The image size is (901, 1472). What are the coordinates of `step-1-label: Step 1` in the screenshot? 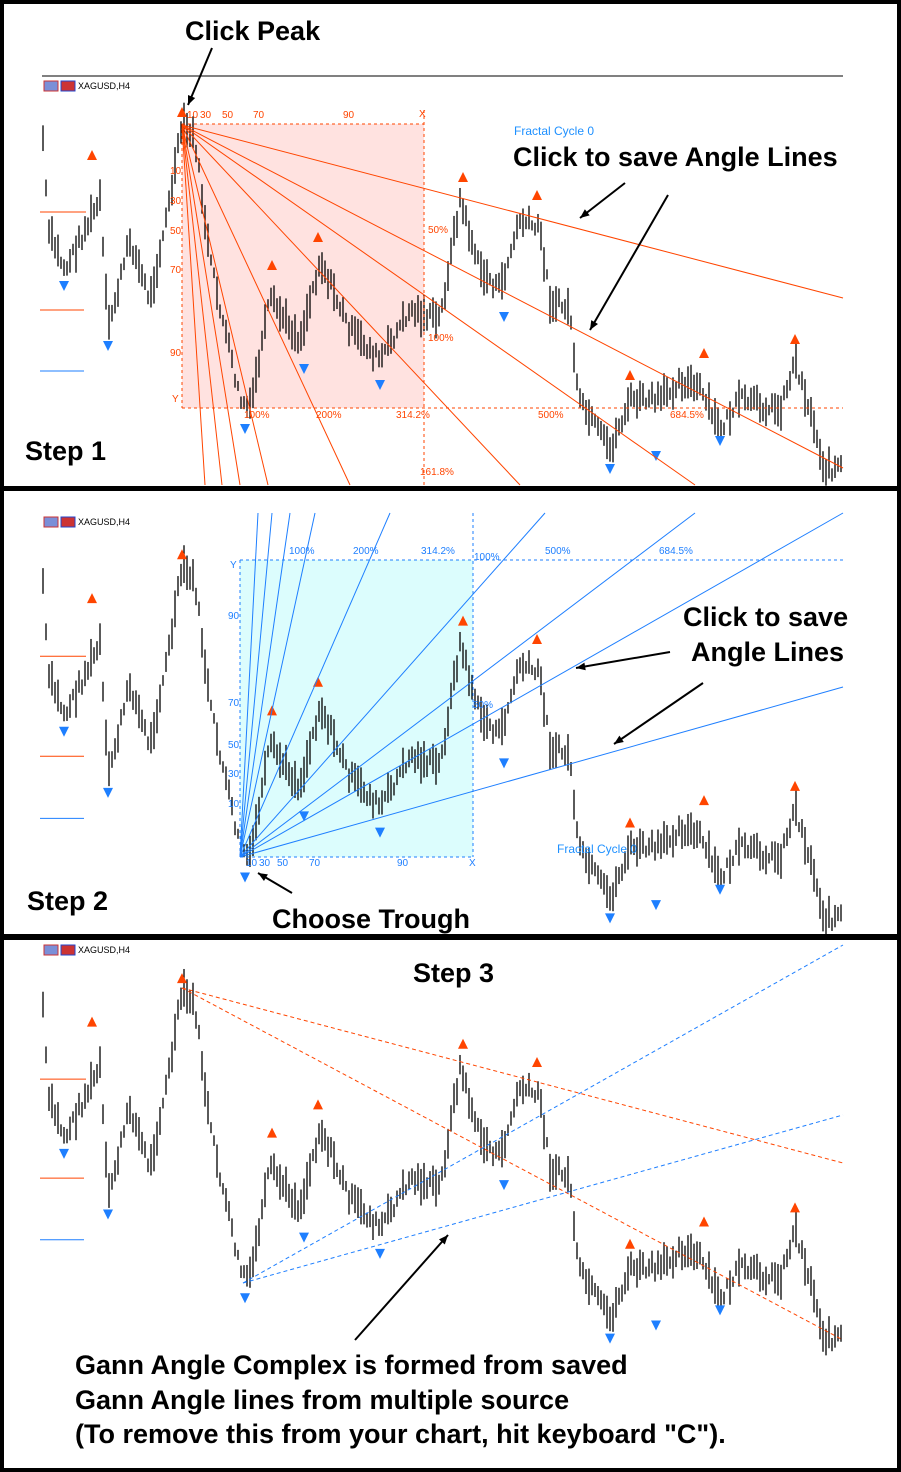 It's located at (66, 451).